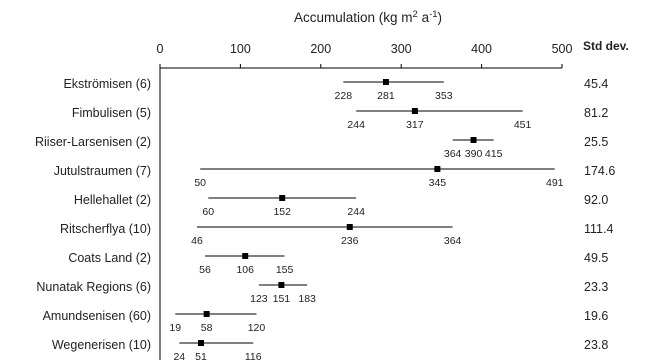 The image size is (656, 363). Describe the element at coordinates (282, 212) in the screenshot. I see `mean-value-label: 152` at that location.